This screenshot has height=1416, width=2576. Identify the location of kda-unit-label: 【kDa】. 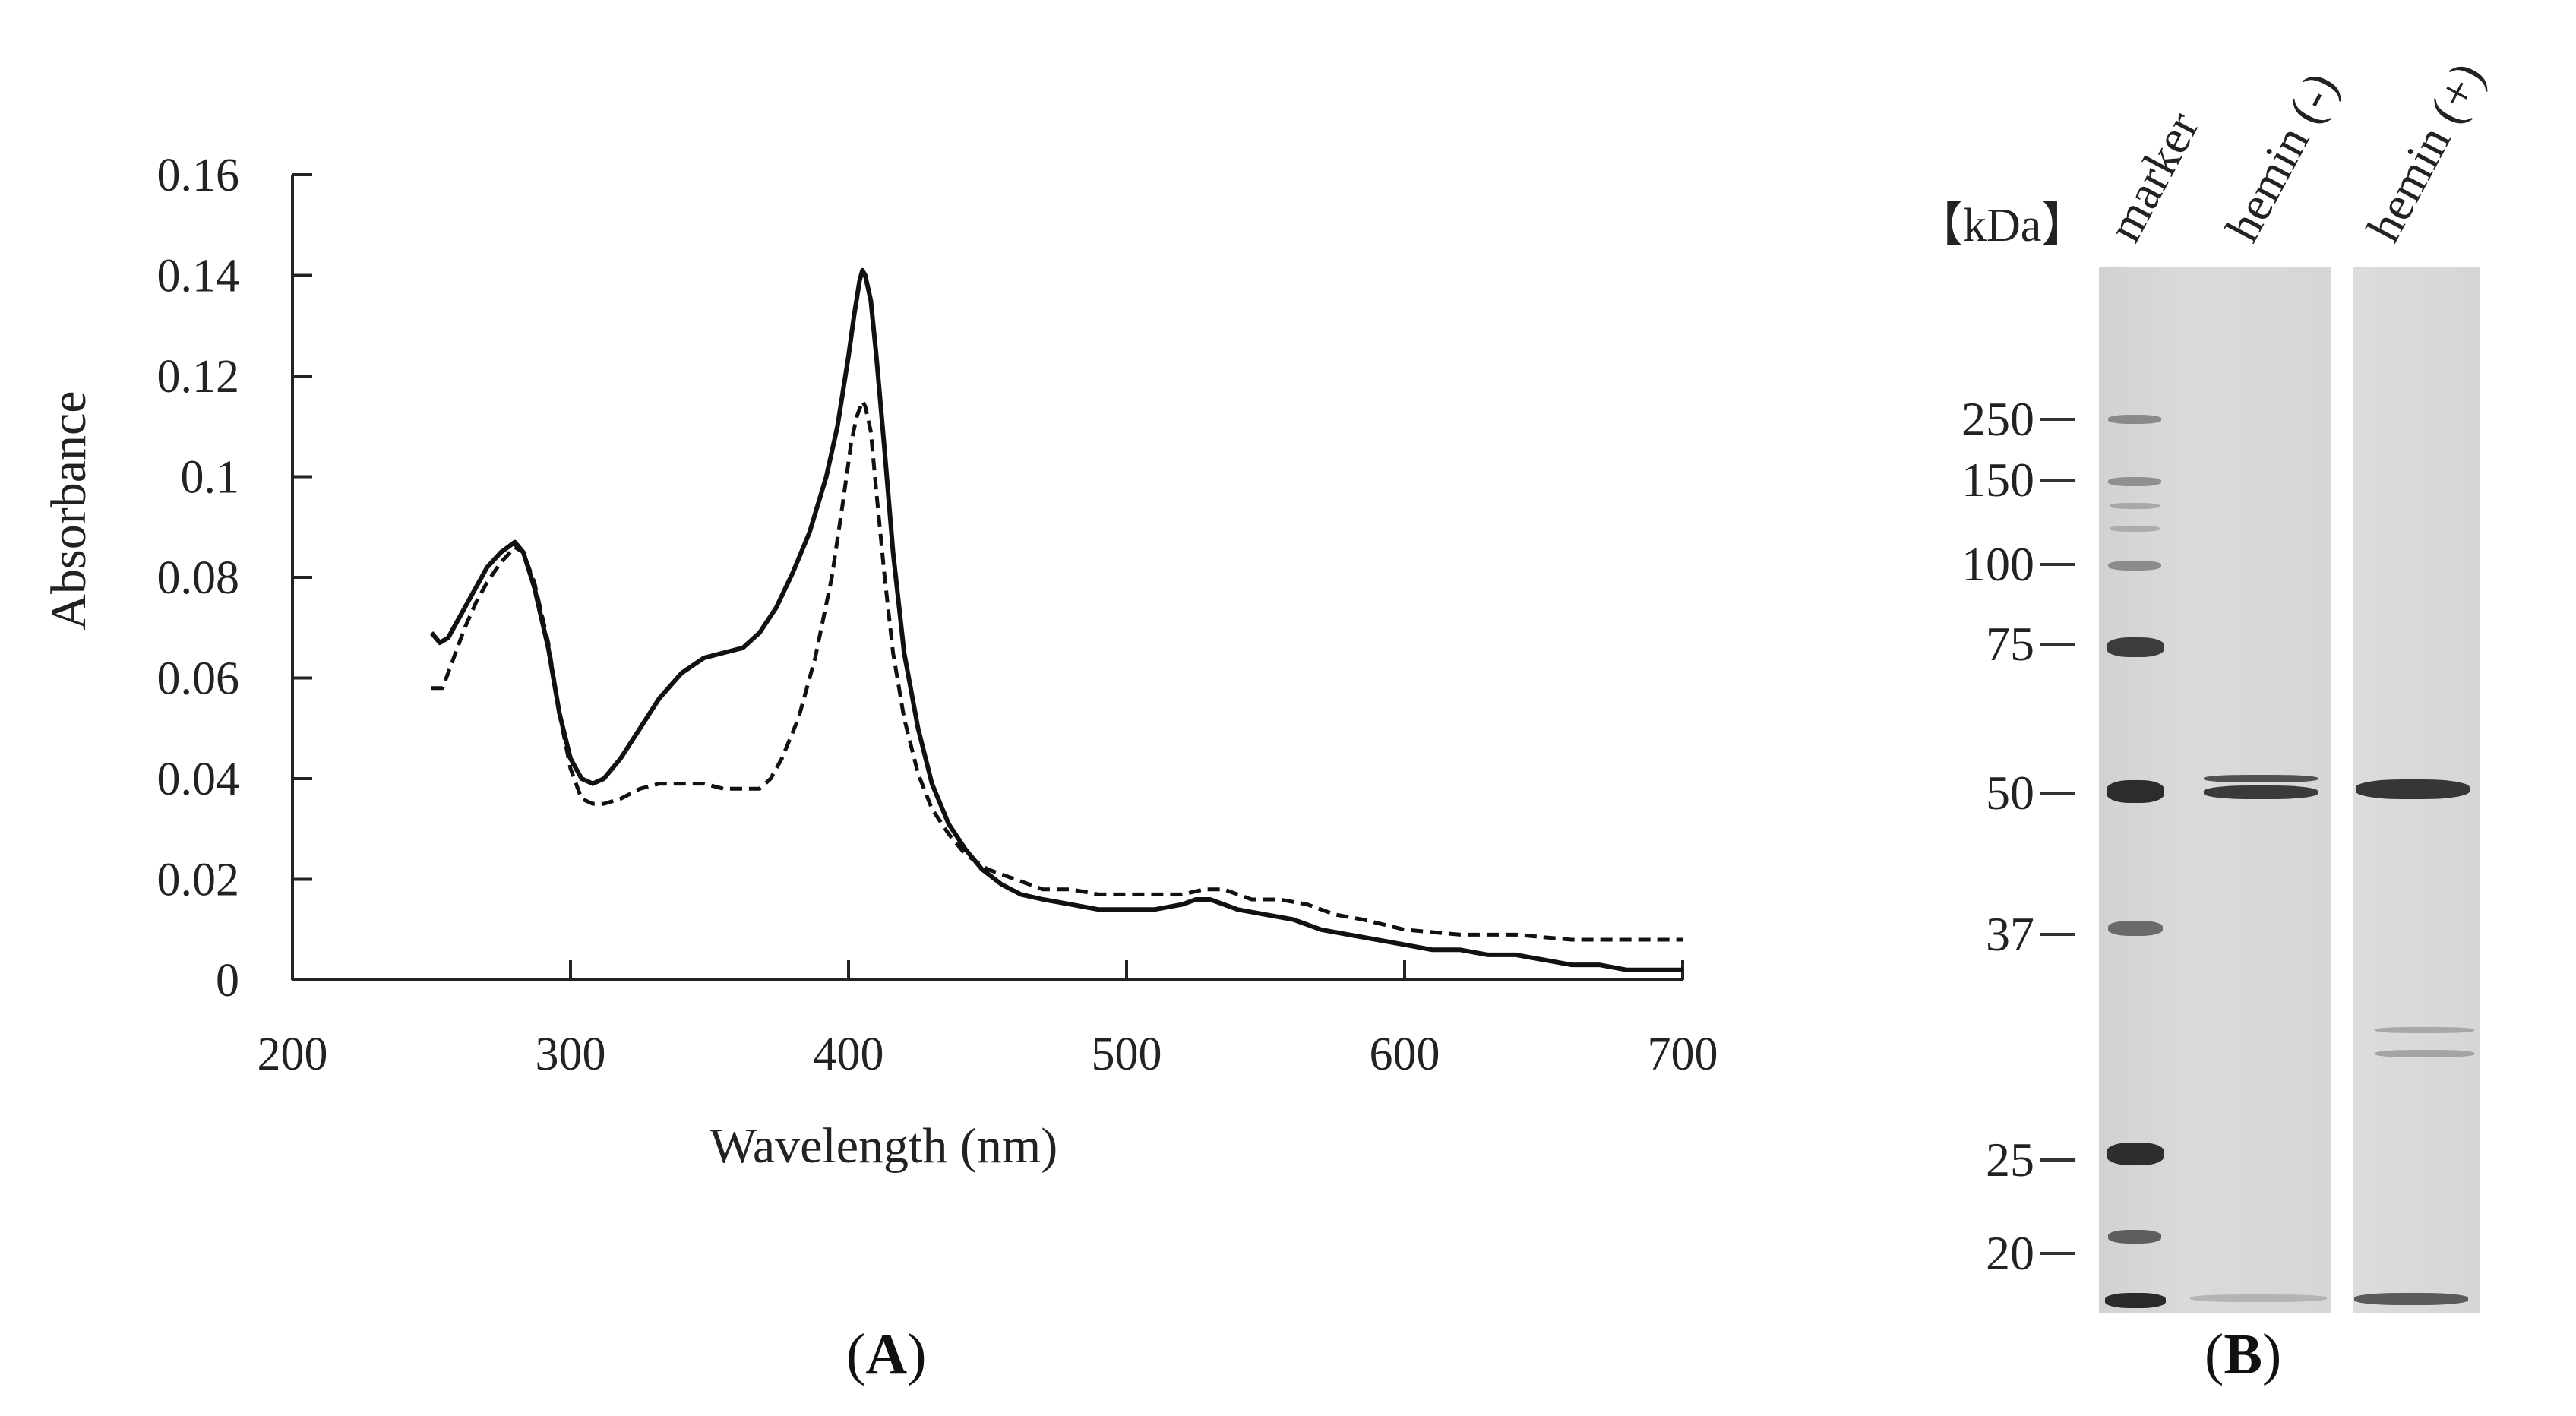
(2002, 225).